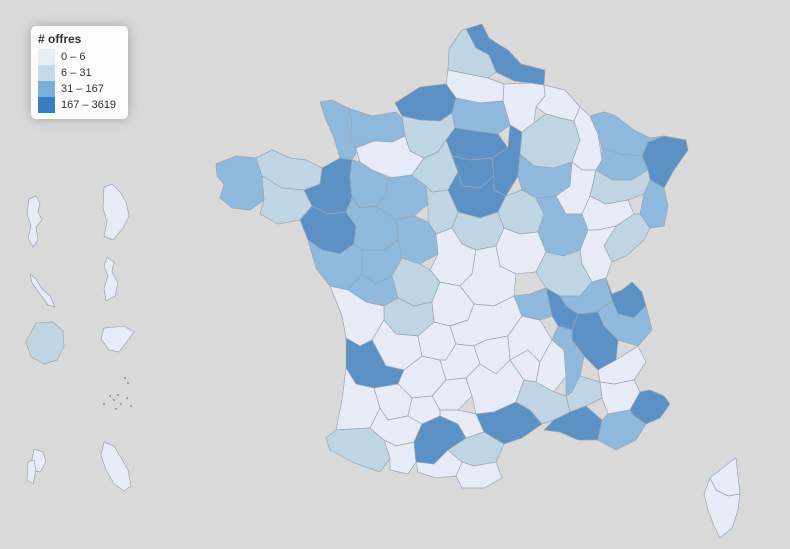  What do you see at coordinates (73, 57) in the screenshot?
I see `legend-label: 0 – 6` at bounding box center [73, 57].